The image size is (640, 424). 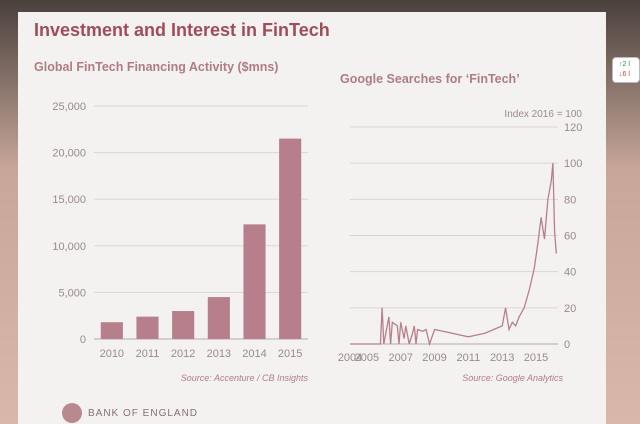 What do you see at coordinates (69, 107) in the screenshot?
I see `bar-ytick-label: 25,000` at bounding box center [69, 107].